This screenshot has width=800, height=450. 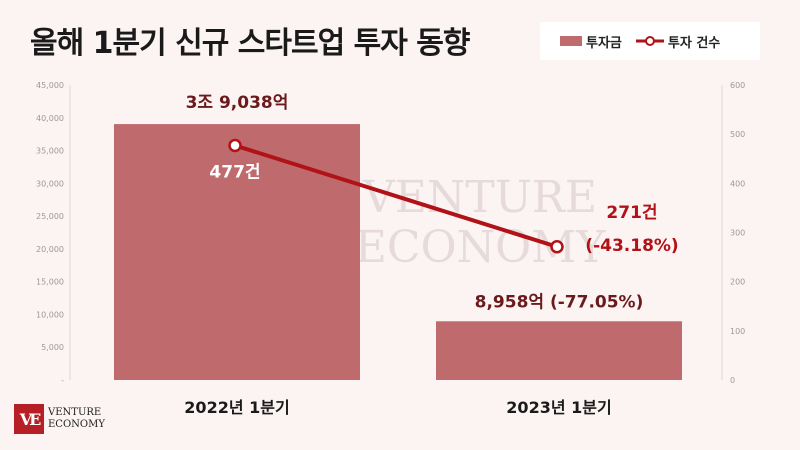 What do you see at coordinates (480, 247) in the screenshot?
I see `watermark-line2: ECONOMY` at bounding box center [480, 247].